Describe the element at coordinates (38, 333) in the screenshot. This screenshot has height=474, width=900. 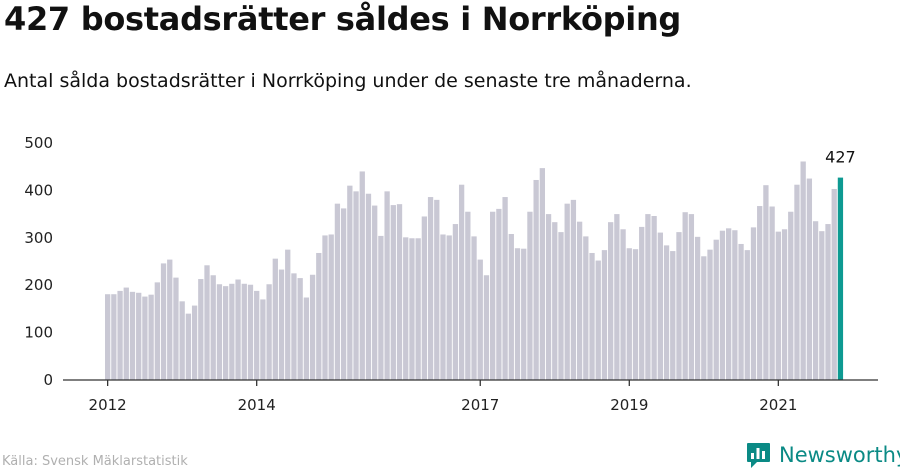
I see `y-tick-label: 100` at that location.